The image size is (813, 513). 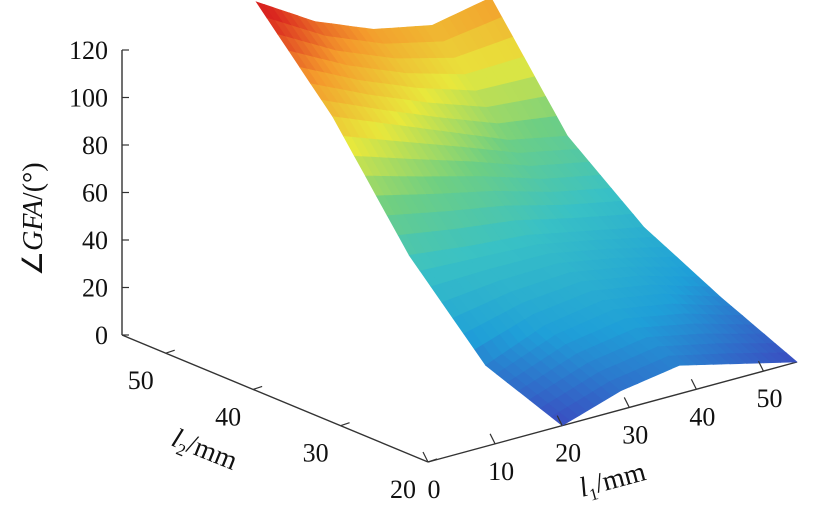 I want to click on z-tick-label: 100, so click(x=88, y=98).